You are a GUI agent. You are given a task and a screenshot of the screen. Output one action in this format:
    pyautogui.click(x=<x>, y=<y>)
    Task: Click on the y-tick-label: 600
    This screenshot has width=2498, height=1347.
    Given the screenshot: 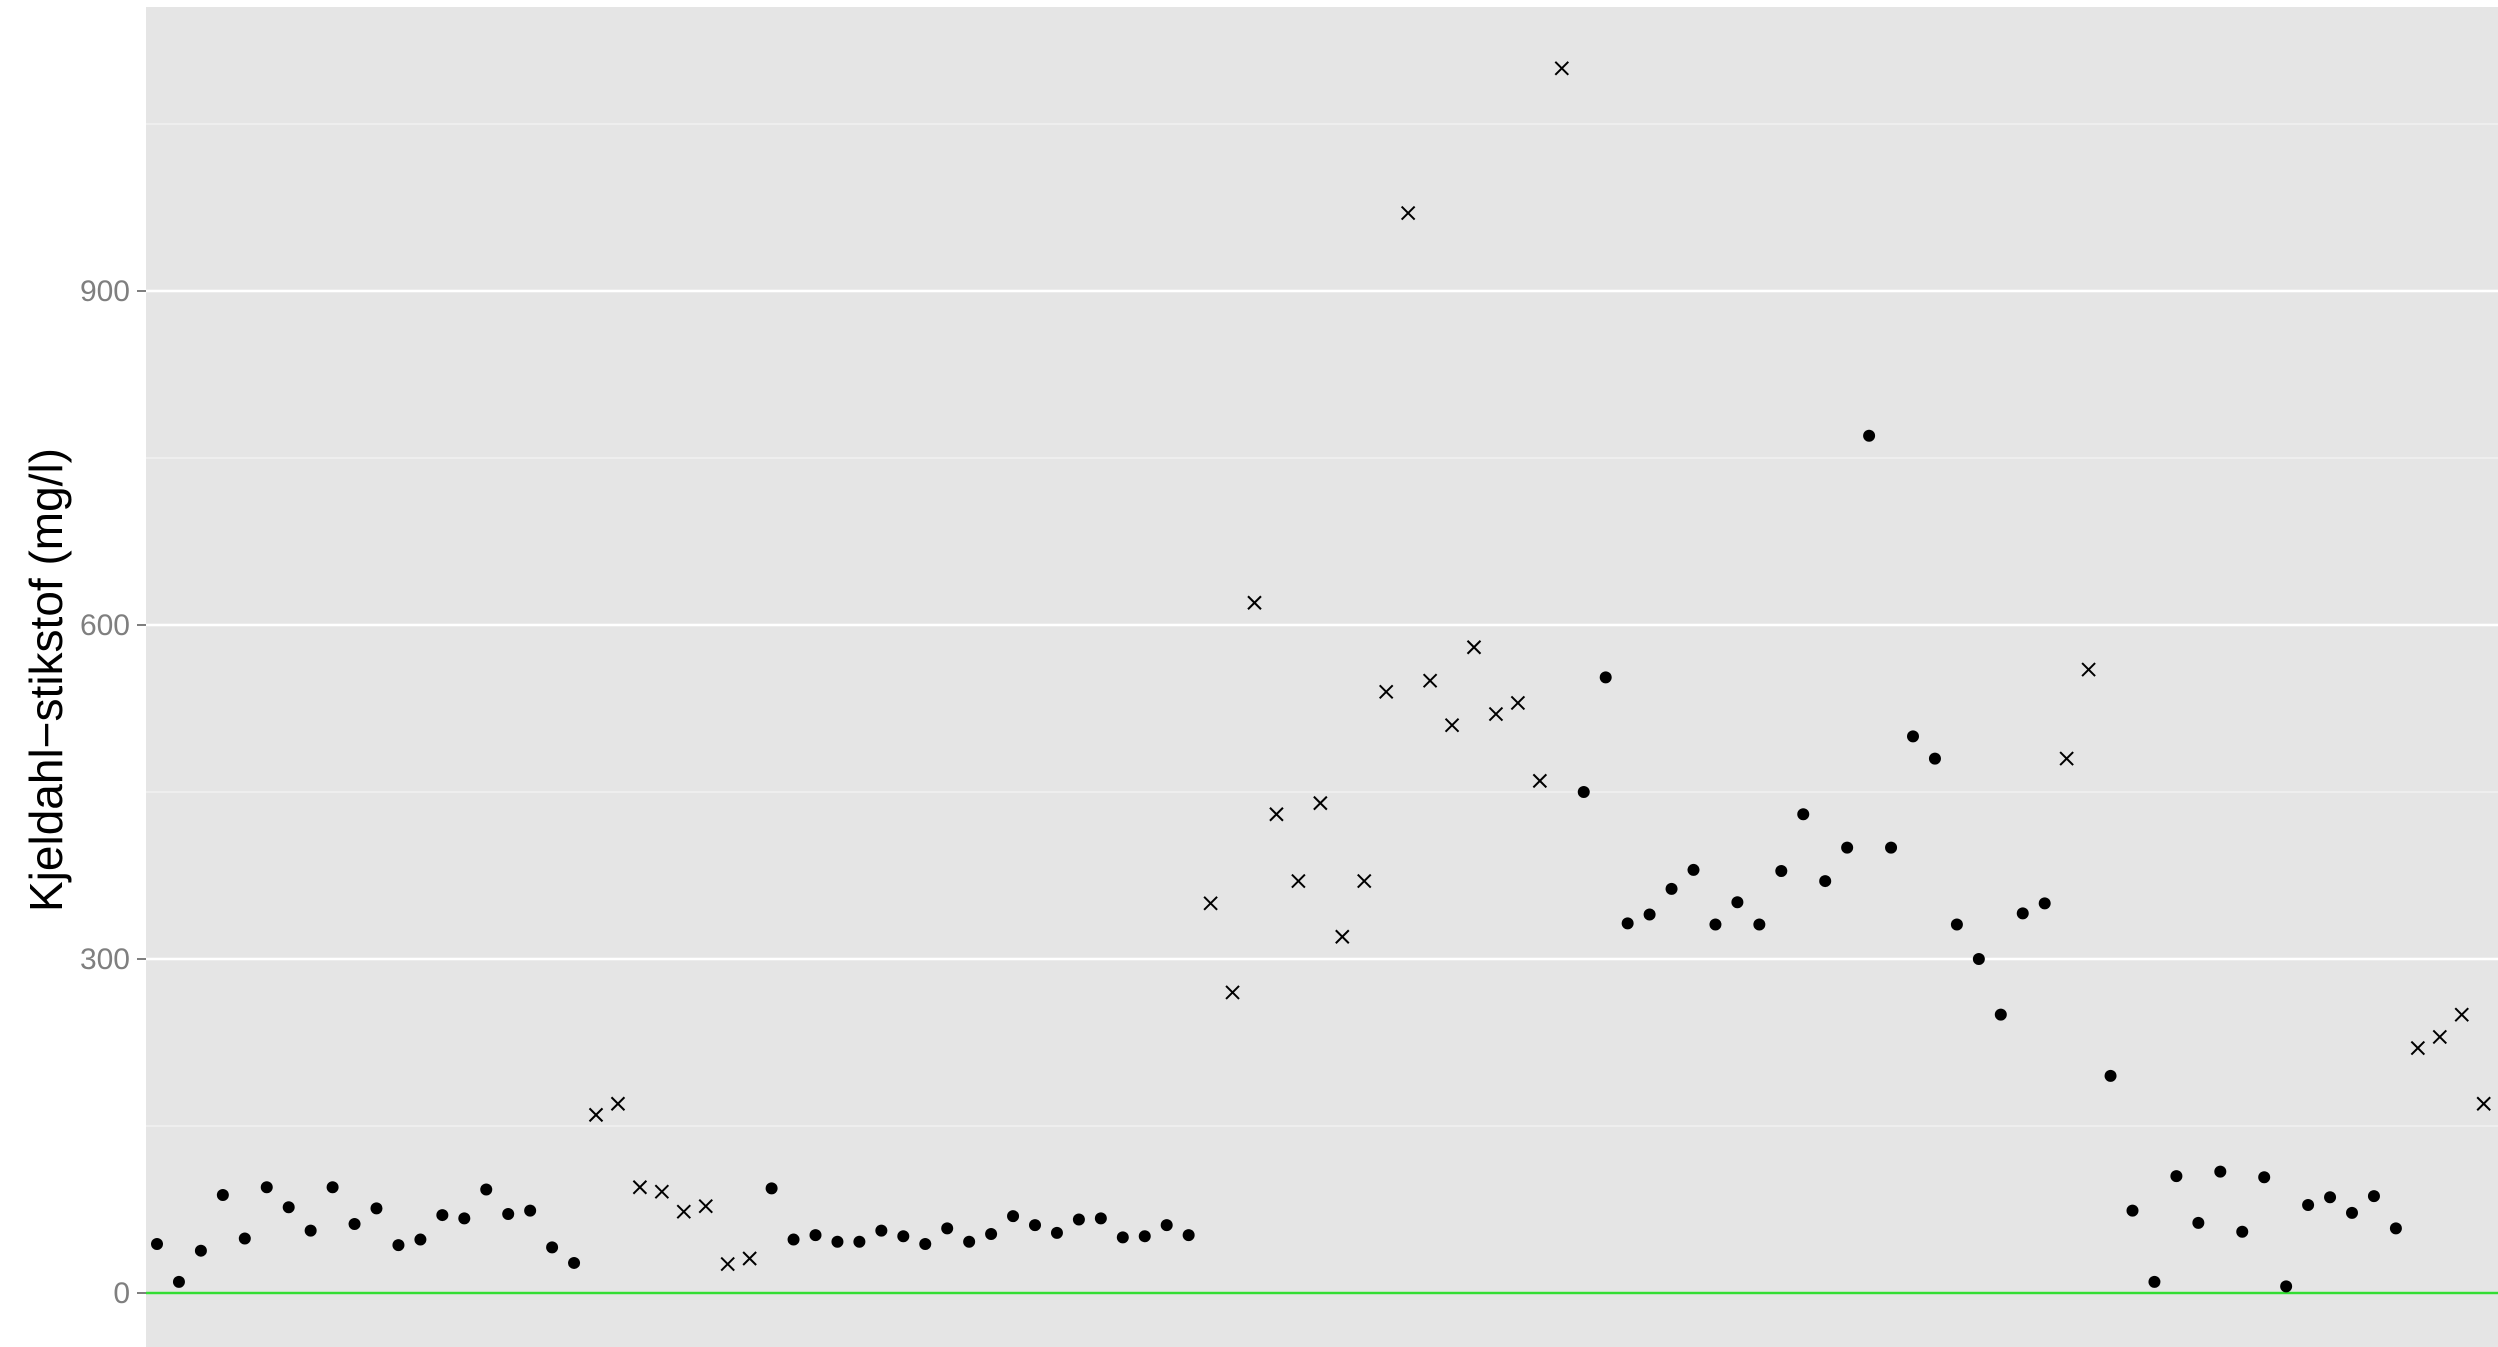 What is the action you would take?
    pyautogui.click(x=105, y=625)
    